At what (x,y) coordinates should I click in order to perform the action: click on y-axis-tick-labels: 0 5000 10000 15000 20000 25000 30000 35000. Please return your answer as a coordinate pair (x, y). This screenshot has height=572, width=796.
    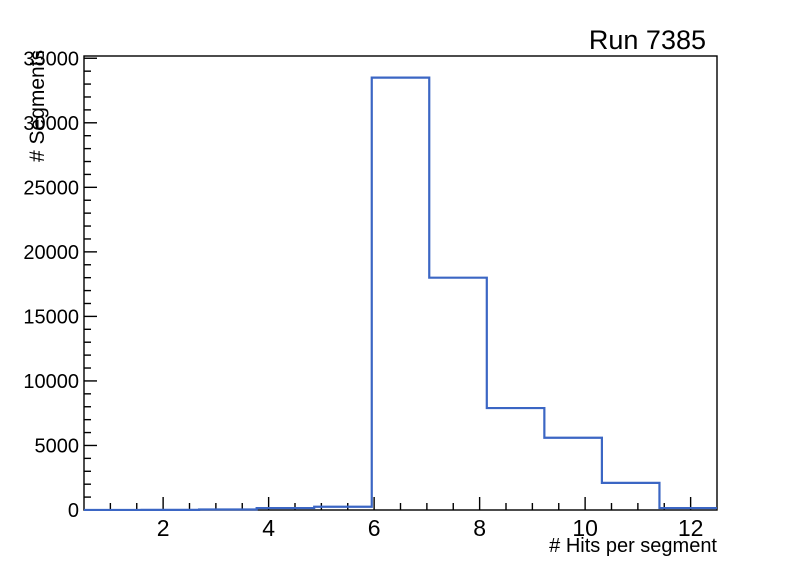
    Looking at the image, I should click on (51, 285).